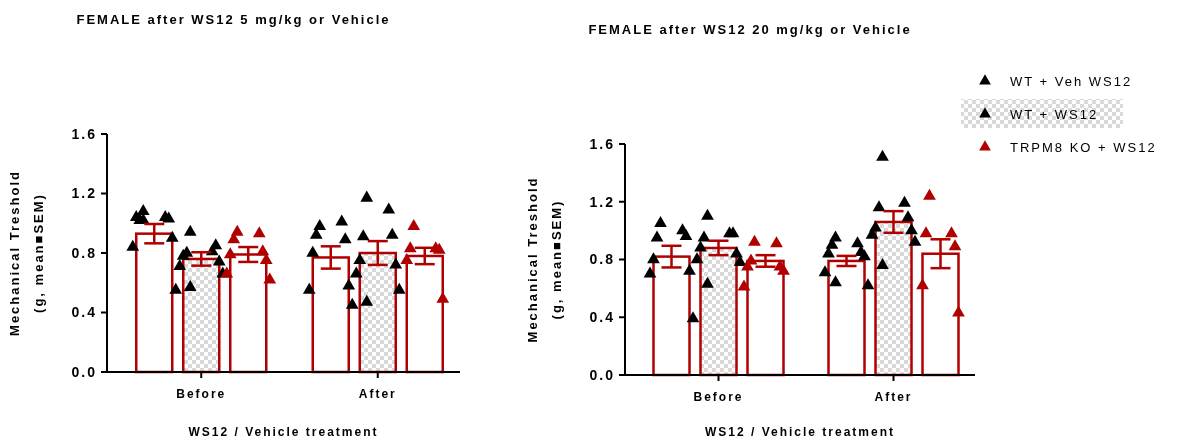 The image size is (1181, 437). What do you see at coordinates (233, 19) in the screenshot?
I see `chart-title: FEMALE after WS12 5 mg/kg or Vehicle` at bounding box center [233, 19].